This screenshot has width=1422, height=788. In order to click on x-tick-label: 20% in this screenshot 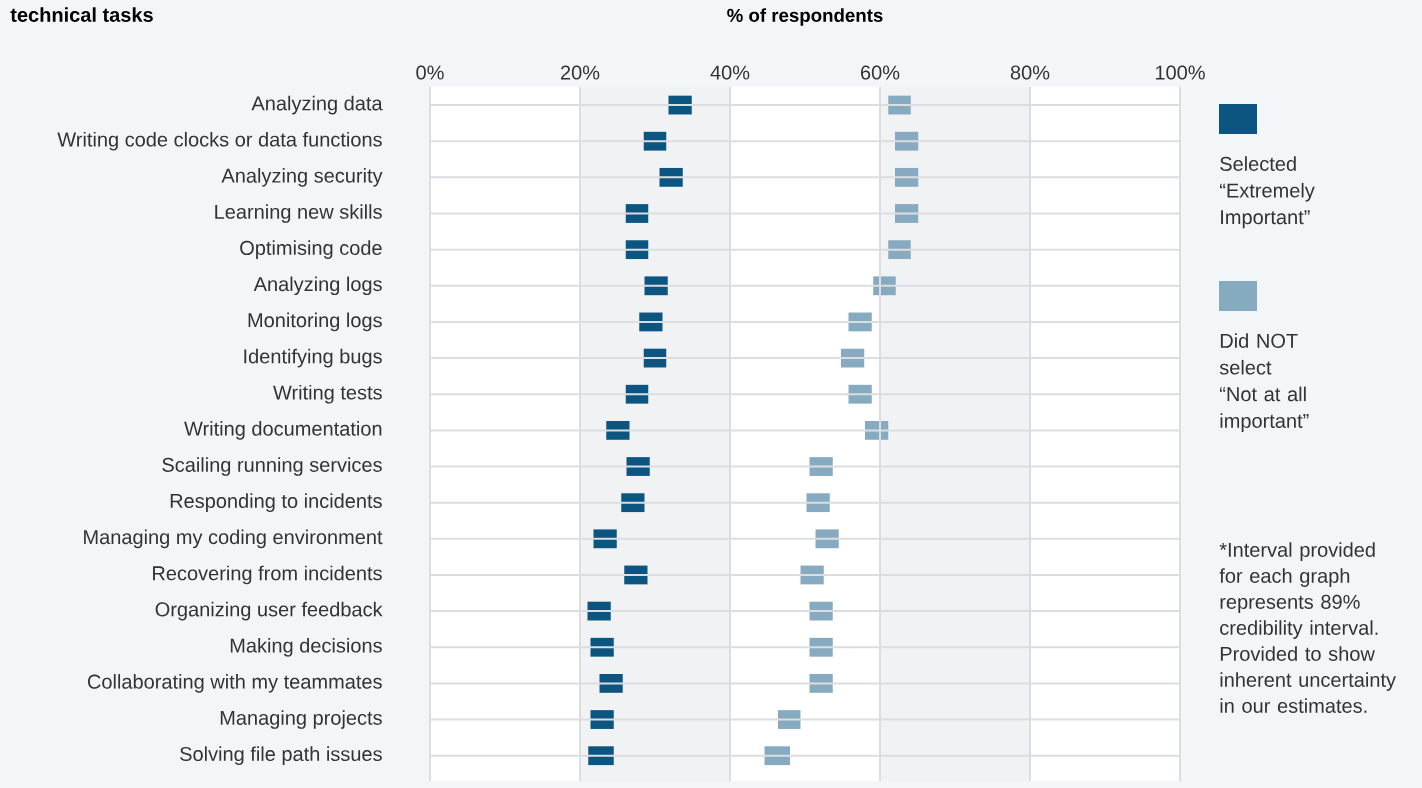, I will do `click(580, 72)`.